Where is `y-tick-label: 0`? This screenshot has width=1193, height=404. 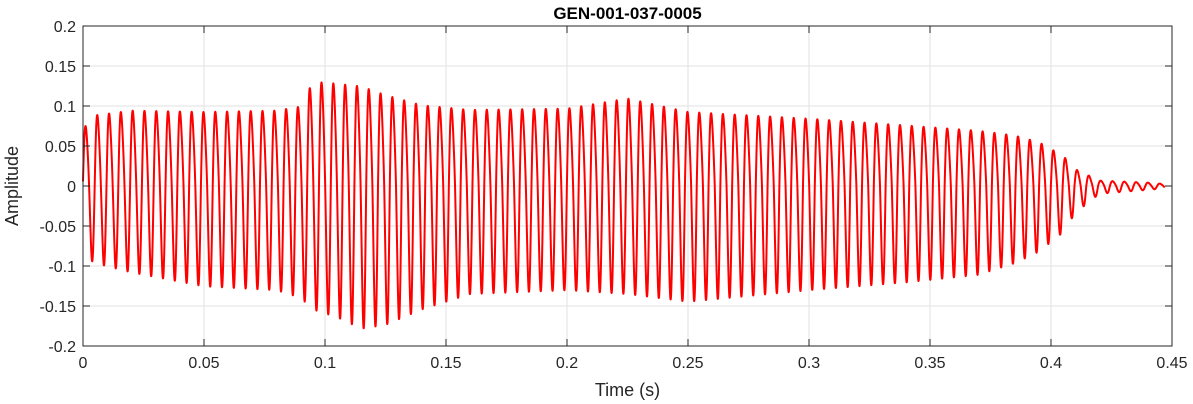
y-tick-label: 0 is located at coordinates (71, 187).